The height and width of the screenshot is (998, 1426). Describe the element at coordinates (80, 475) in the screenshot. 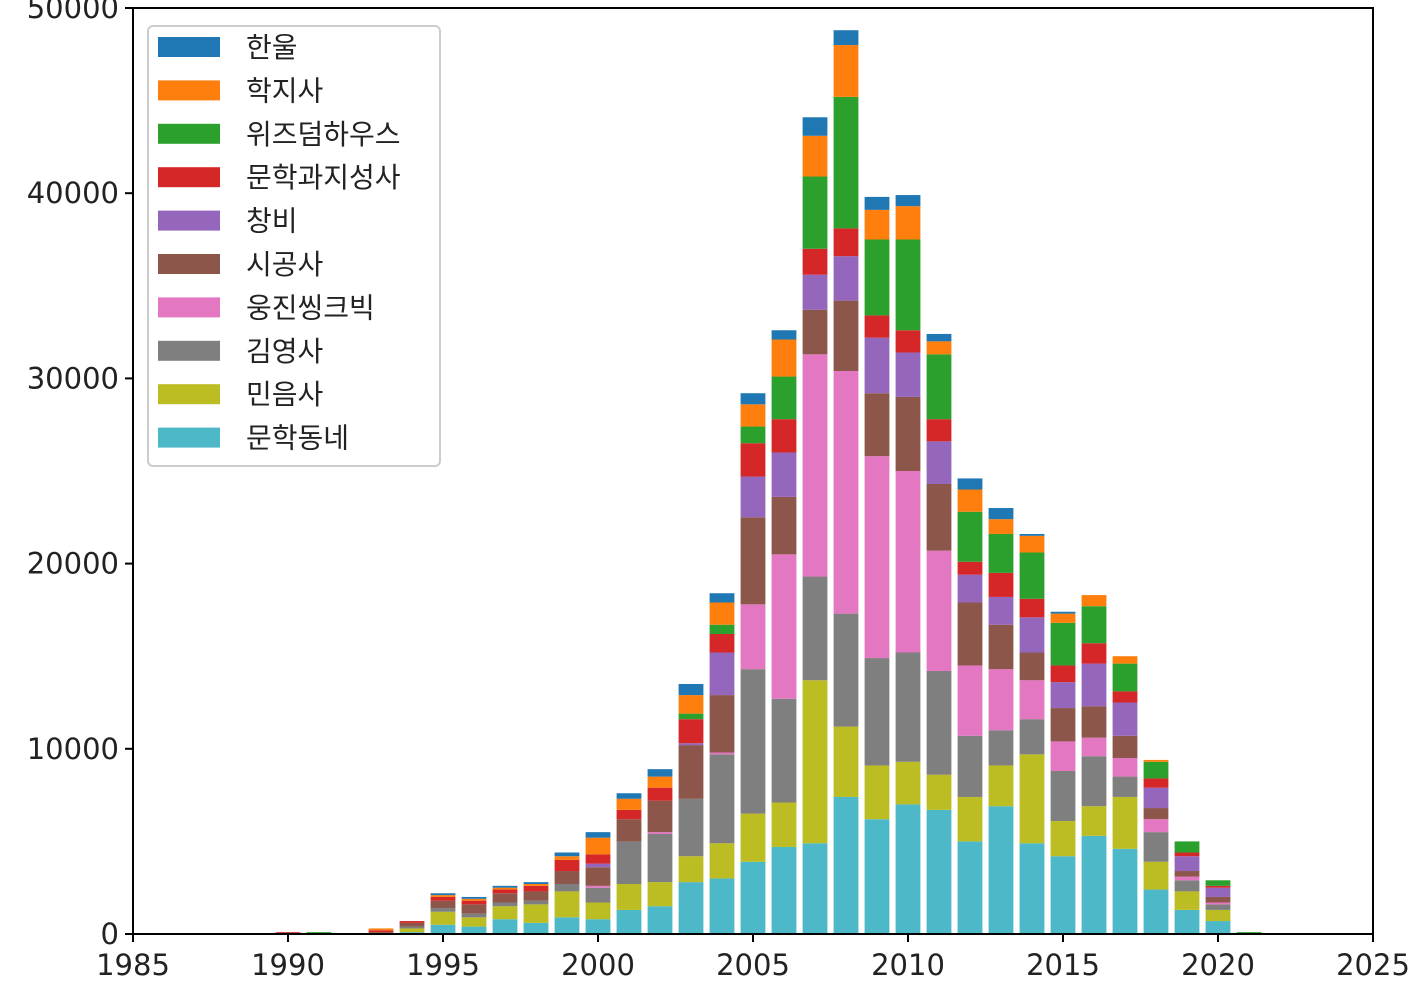

I see `y-axis: 0 10000 20000 30000 40000 50000` at that location.